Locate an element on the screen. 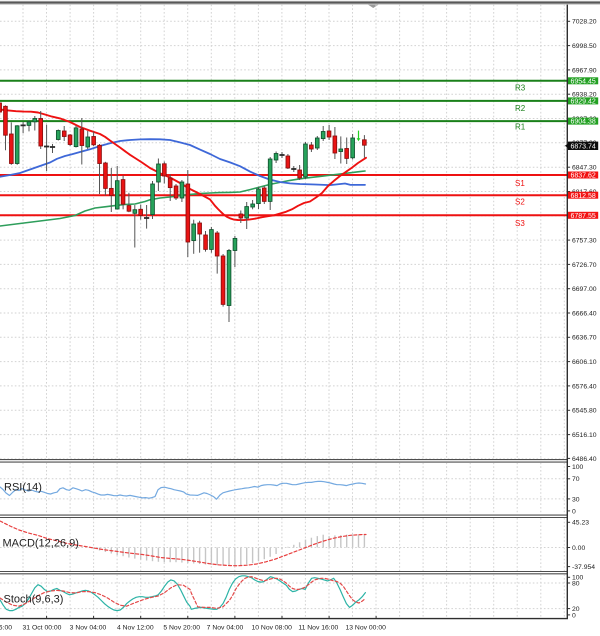  svg-text: 80 is located at coordinates (576, 583).